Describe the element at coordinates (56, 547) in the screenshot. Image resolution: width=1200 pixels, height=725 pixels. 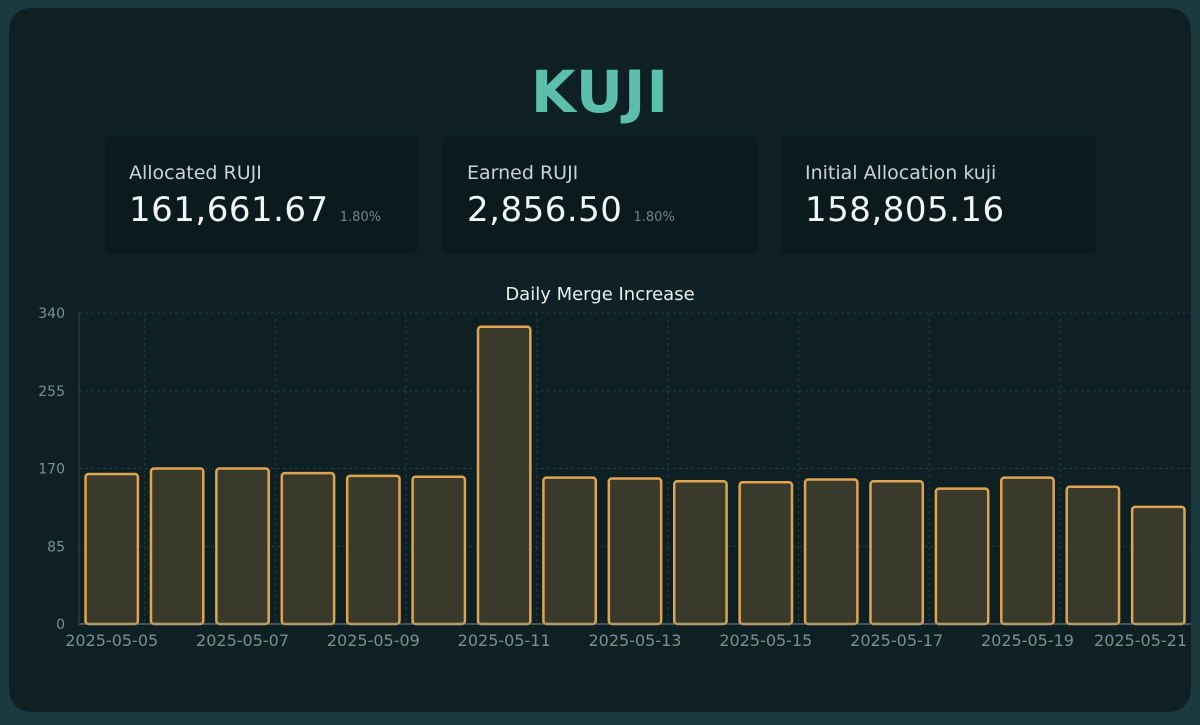
I see `y-tick-label: 85` at that location.